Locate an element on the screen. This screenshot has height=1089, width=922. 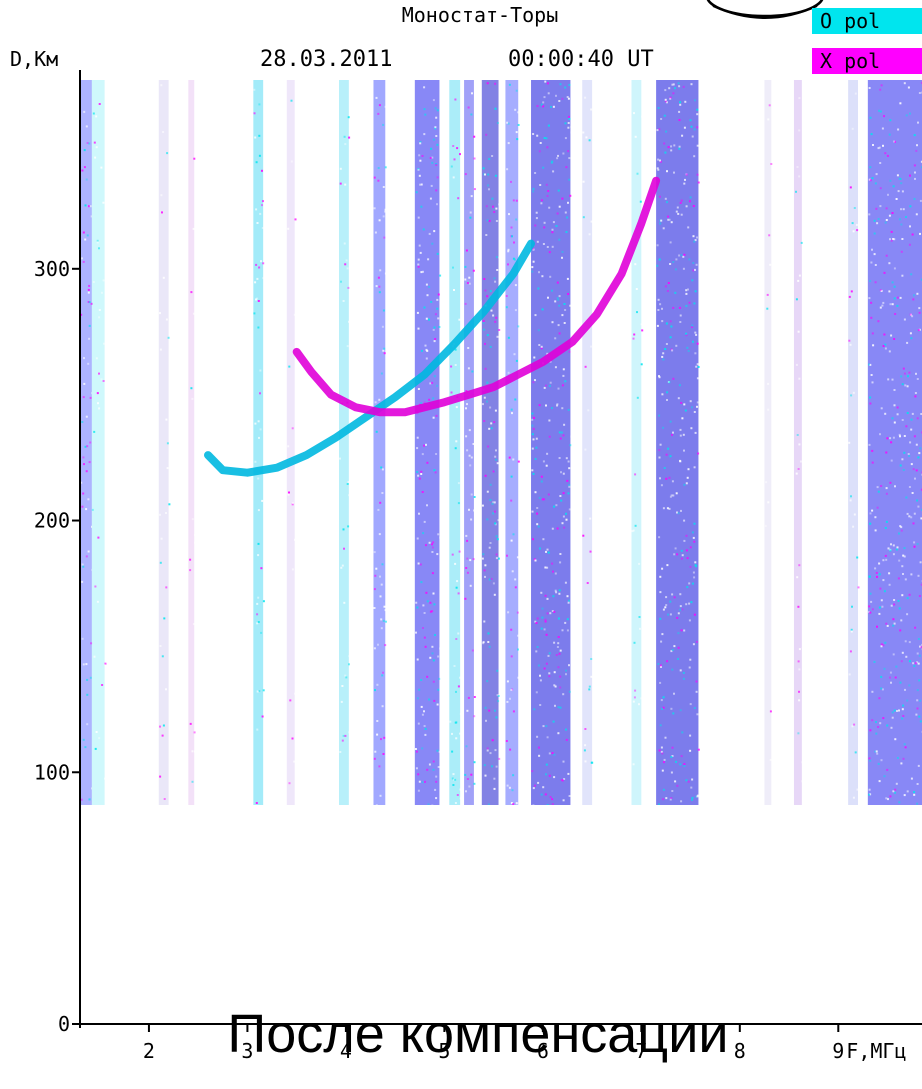
y-tick-label: 100 is located at coordinates (52, 772).